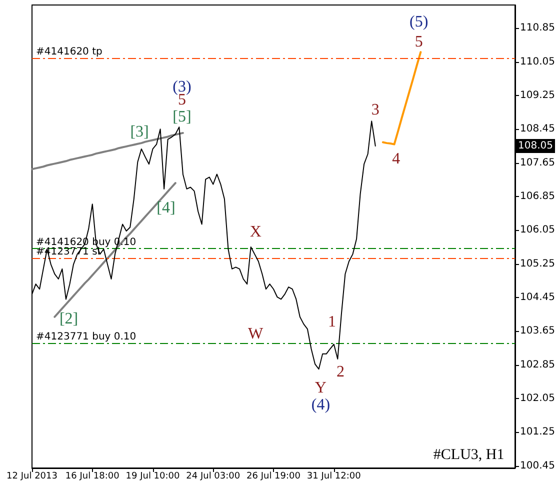 The width and height of the screenshot is (558, 490). What do you see at coordinates (92, 477) in the screenshot?
I see `x-tick-label: 16 Jul 18:00` at bounding box center [92, 477].